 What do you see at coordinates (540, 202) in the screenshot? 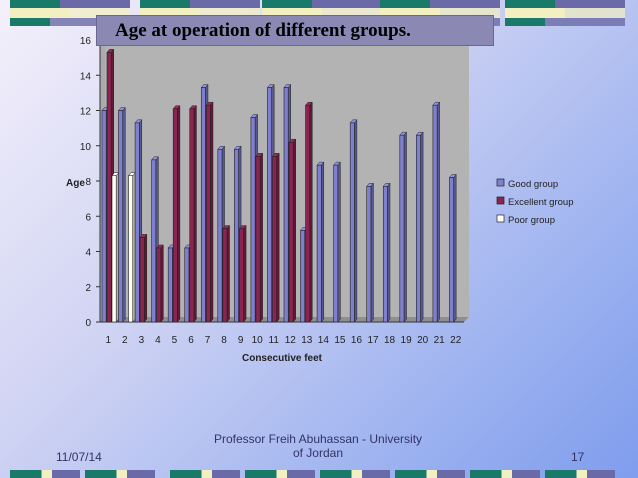
I see `legend-label: Excellent group` at bounding box center [540, 202].